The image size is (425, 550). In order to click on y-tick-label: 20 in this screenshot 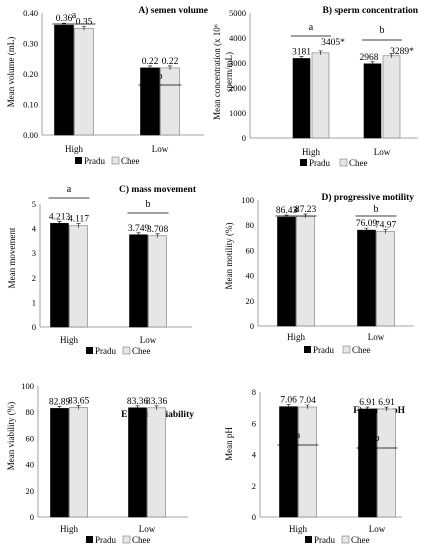, I will do `click(250, 301)`.